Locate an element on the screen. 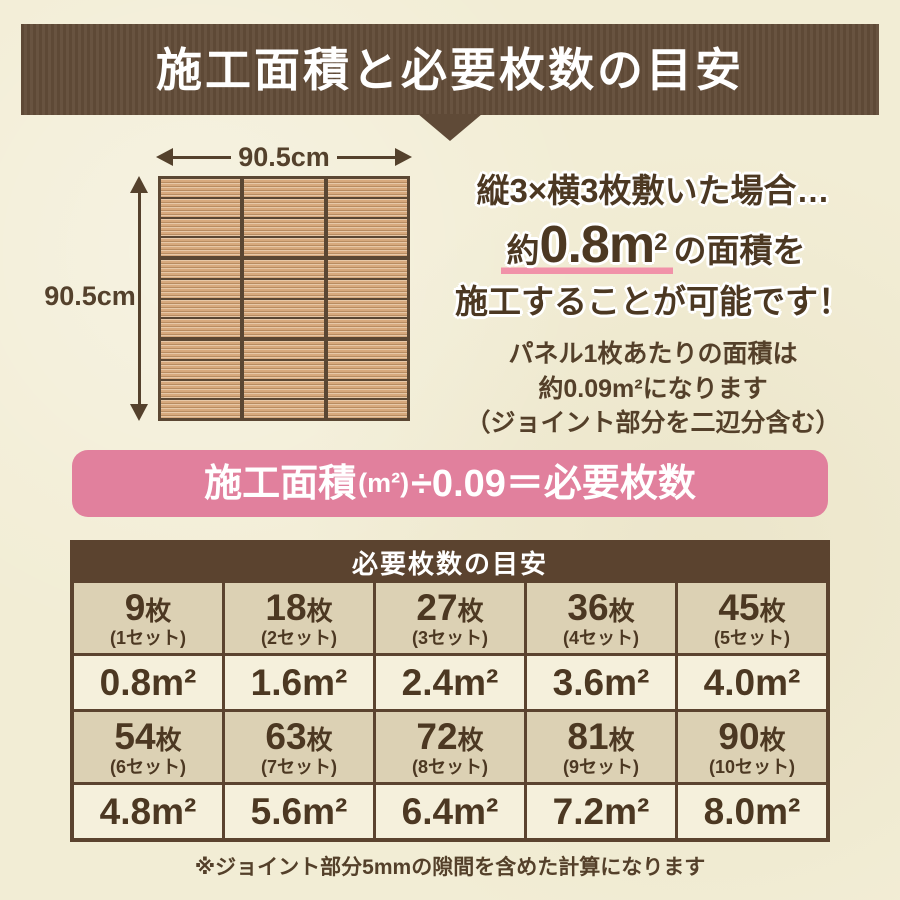  table-cell-area: 3.6m² is located at coordinates (601, 682).